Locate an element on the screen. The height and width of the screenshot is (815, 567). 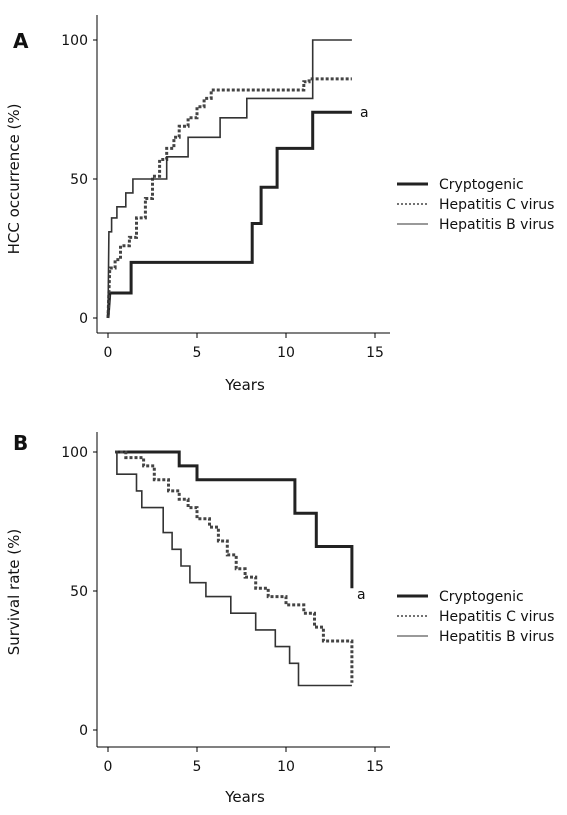
panel-a-xtick-label-10: 10 is located at coordinates (286, 353).